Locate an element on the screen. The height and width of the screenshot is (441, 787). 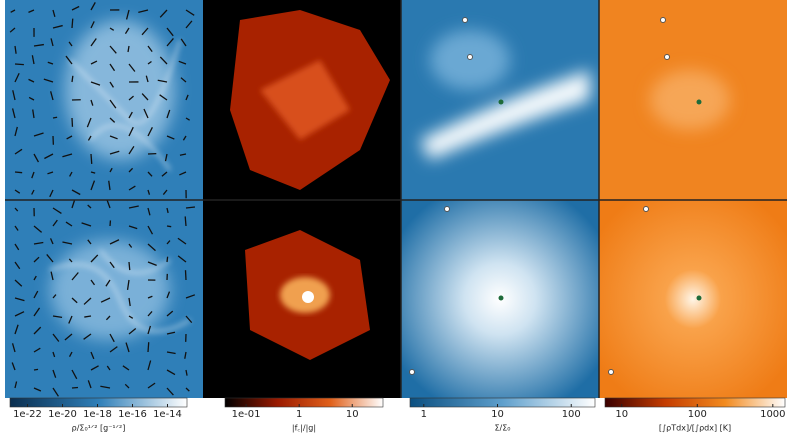
colorbar-tick-label: 100 is located at coordinates (697, 414).